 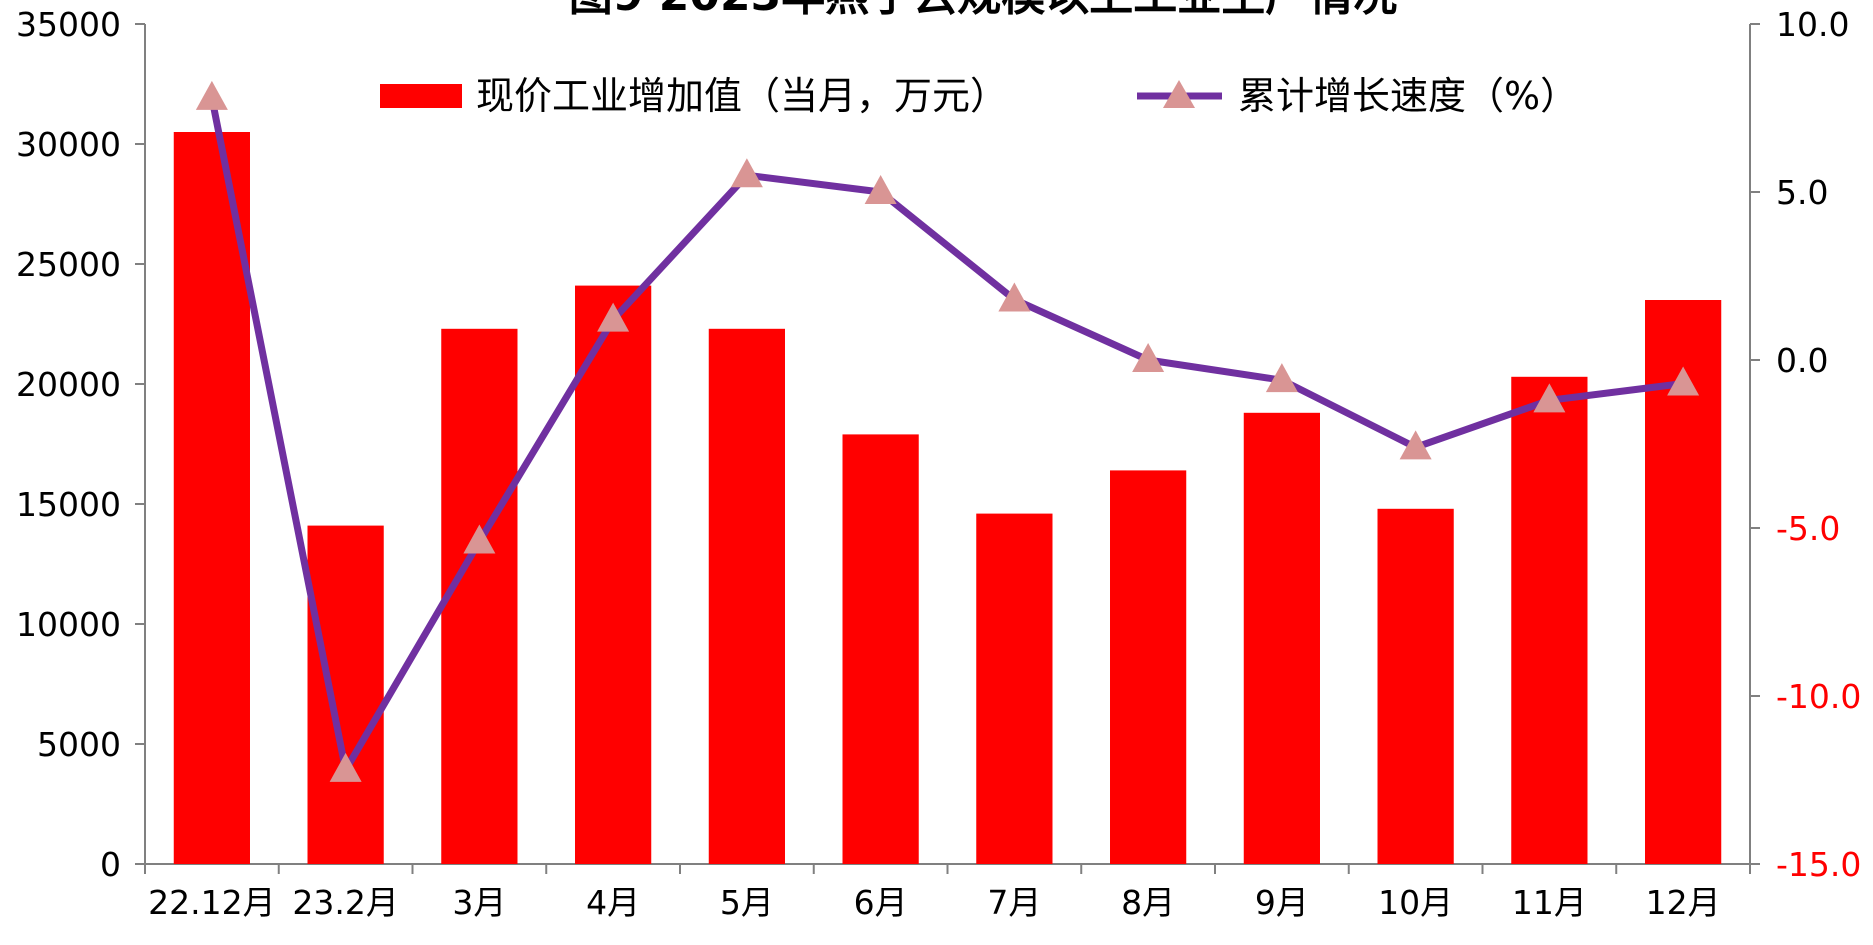 What do you see at coordinates (1549, 902) in the screenshot?
I see `x-tick-label: 11月` at bounding box center [1549, 902].